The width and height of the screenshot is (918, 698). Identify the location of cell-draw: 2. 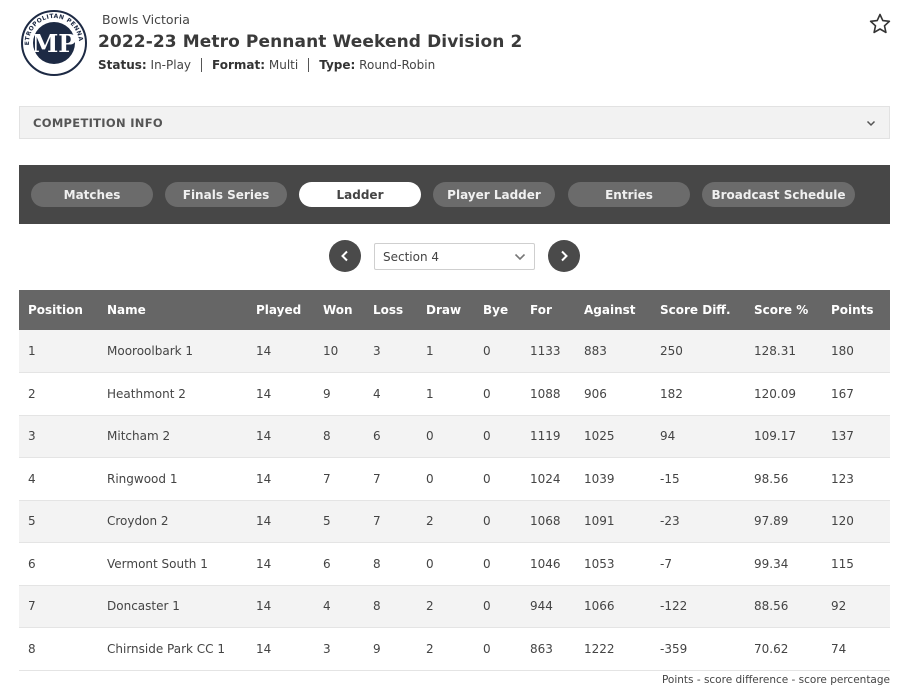
(430, 648).